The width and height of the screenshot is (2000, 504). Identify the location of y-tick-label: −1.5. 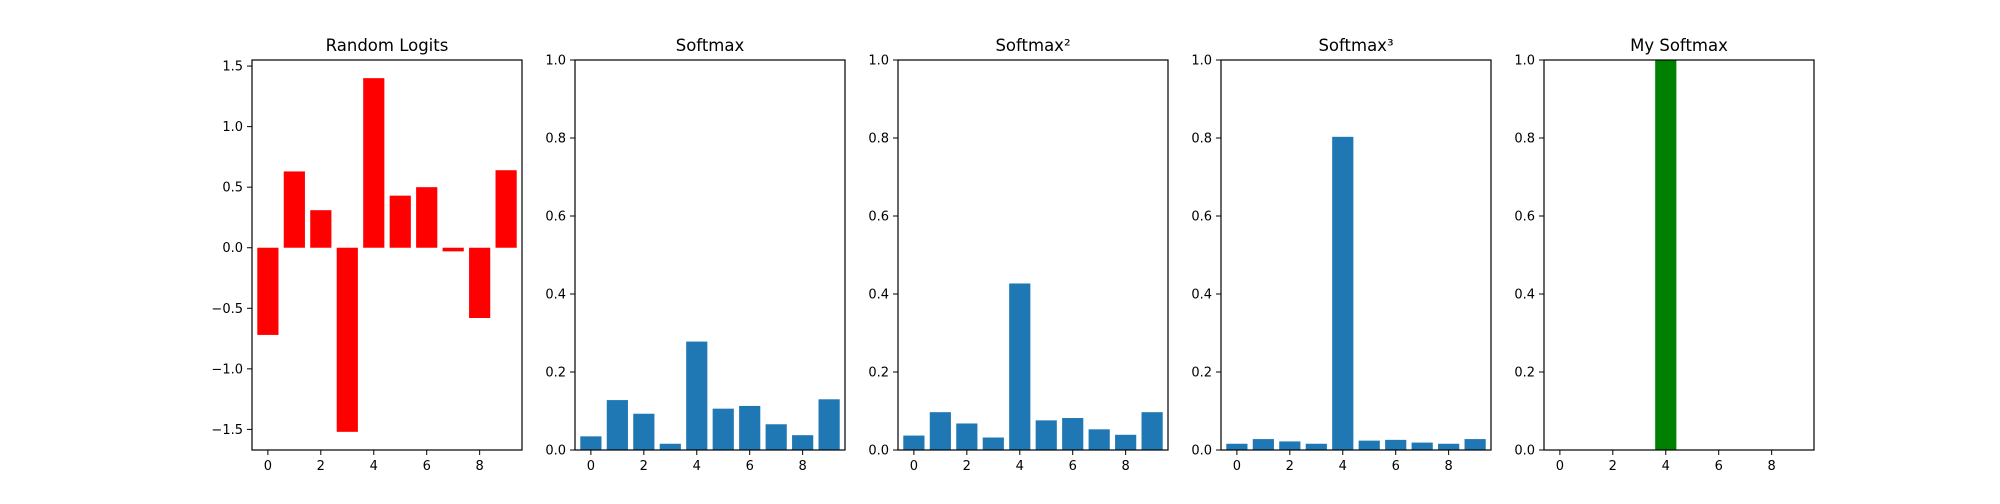
(227, 430).